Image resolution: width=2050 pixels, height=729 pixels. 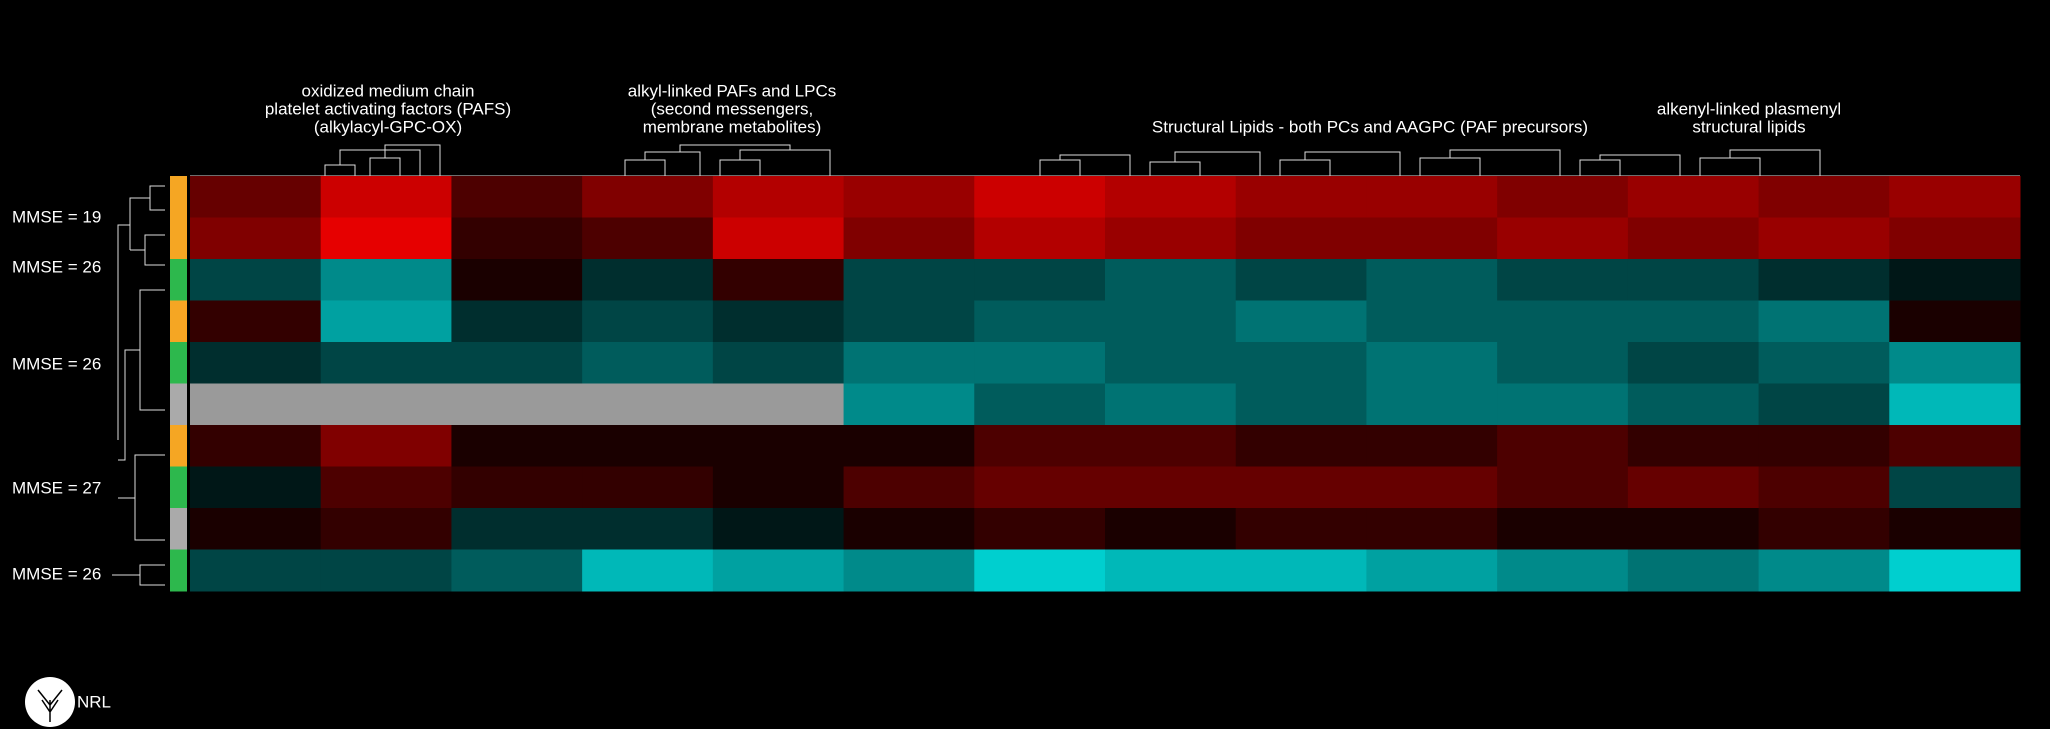 What do you see at coordinates (732, 126) in the screenshot?
I see `column-group-label: membrane metabolites)` at bounding box center [732, 126].